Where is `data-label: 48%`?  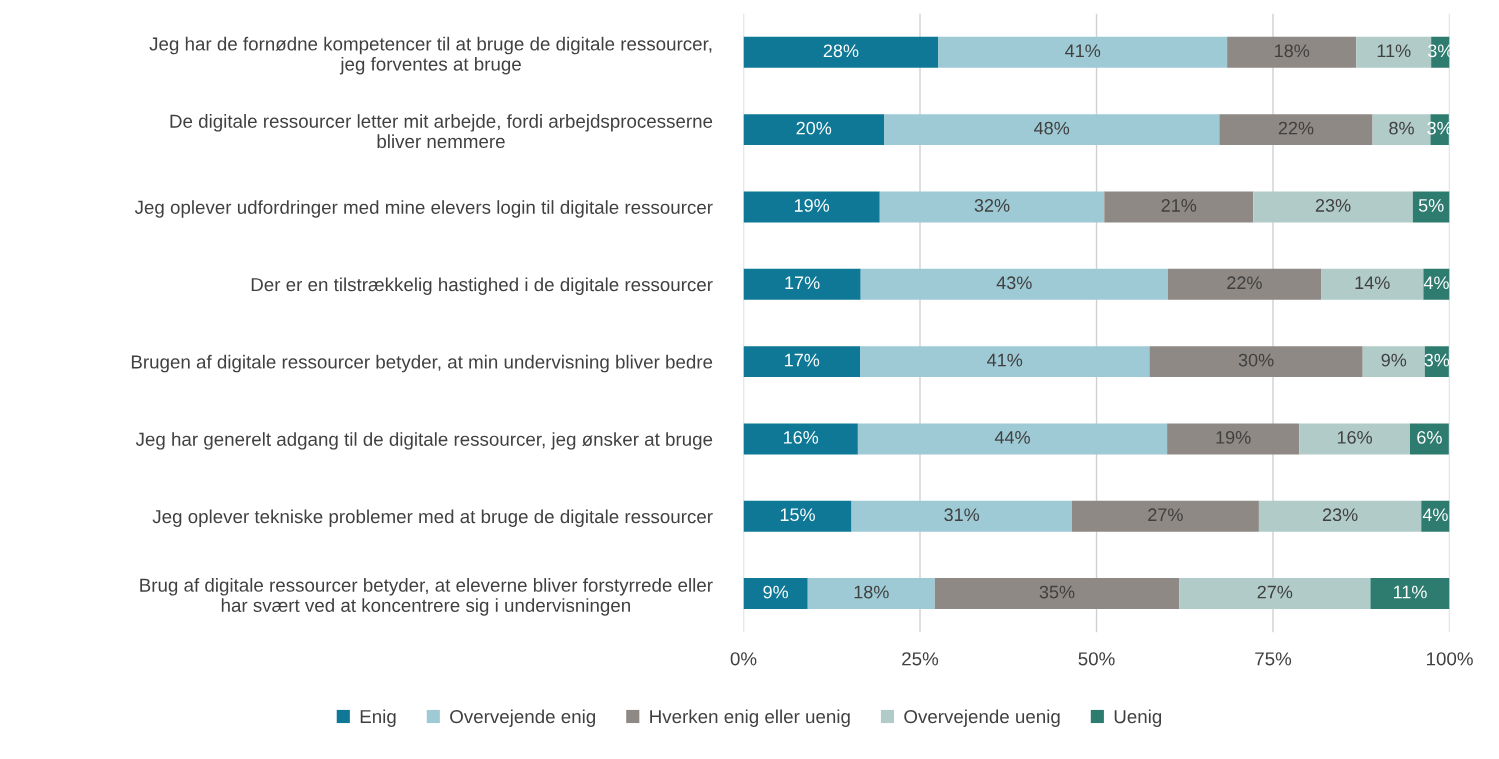 data-label: 48% is located at coordinates (1052, 128).